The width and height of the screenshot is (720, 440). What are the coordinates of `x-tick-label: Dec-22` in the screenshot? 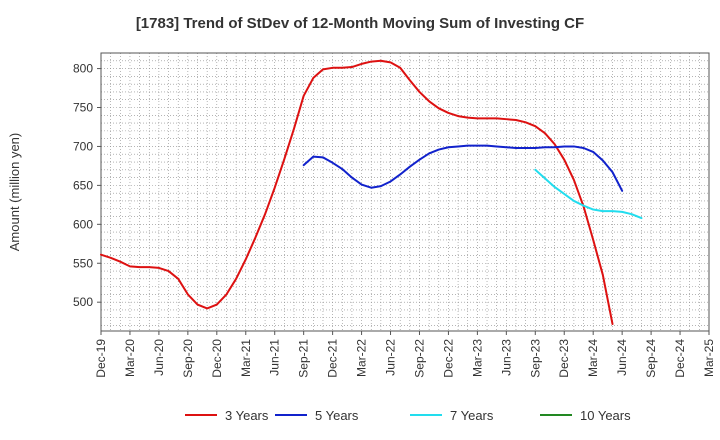 It's located at (448, 358).